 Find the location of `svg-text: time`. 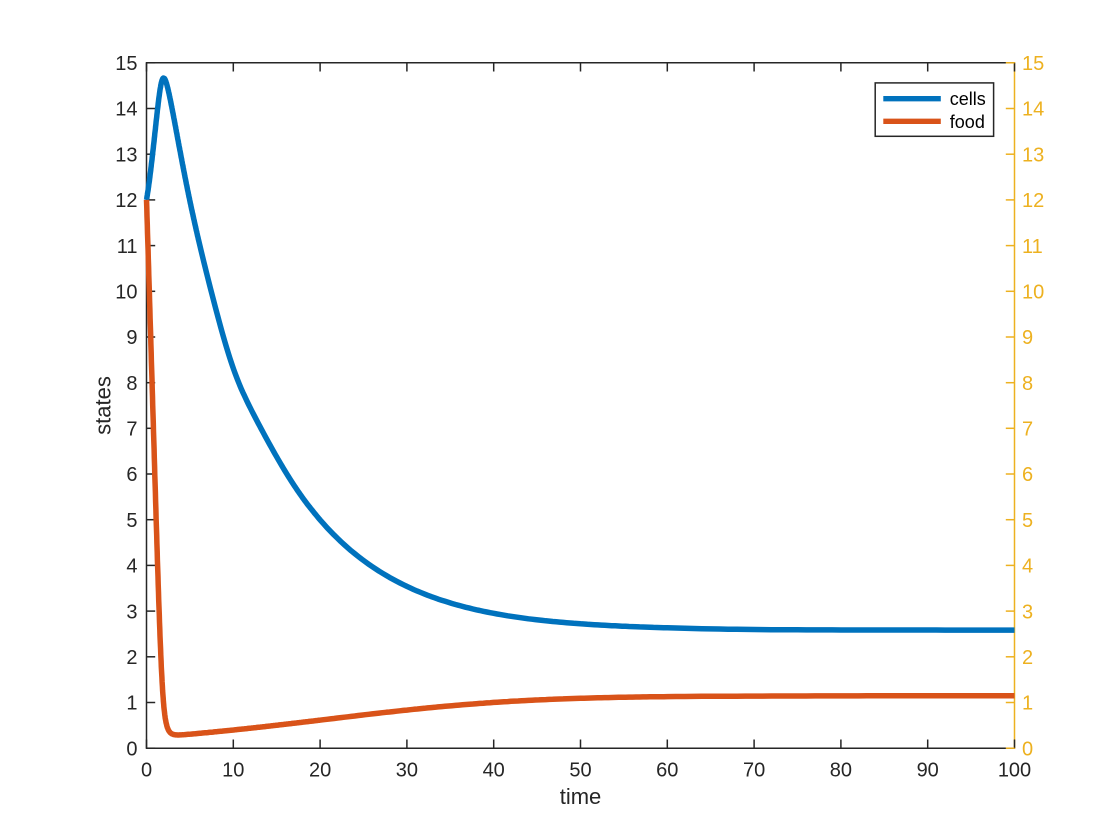

svg-text: time is located at coordinates (581, 796).